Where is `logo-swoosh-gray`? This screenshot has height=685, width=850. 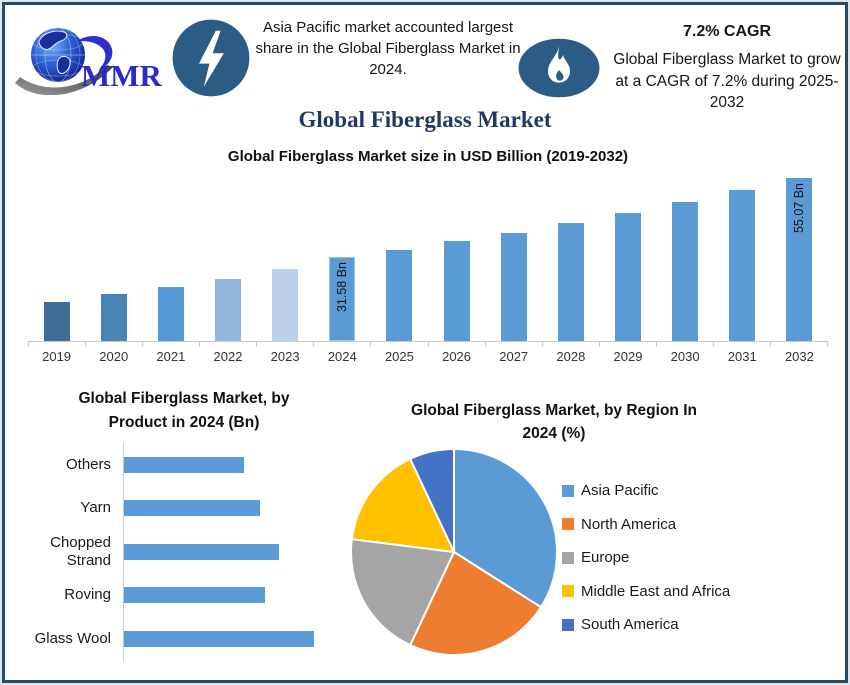
logo-swoosh-gray is located at coordinates (64, 80).